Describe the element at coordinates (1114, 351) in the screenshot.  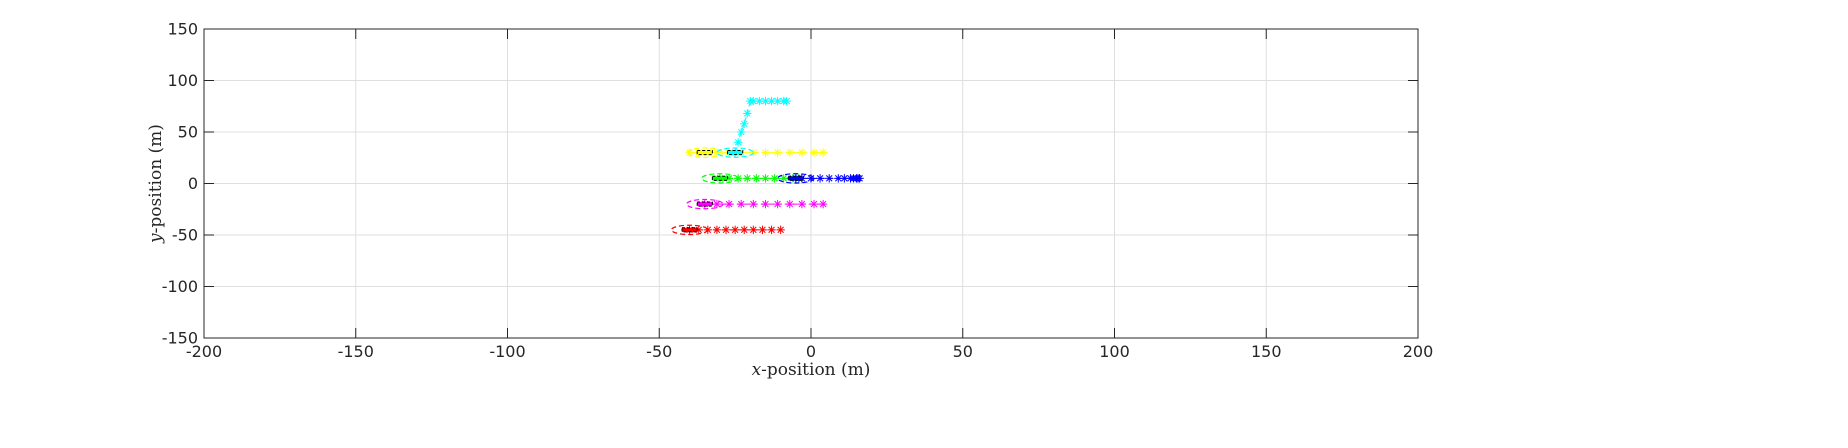
I see `x-tick-label: 100` at that location.